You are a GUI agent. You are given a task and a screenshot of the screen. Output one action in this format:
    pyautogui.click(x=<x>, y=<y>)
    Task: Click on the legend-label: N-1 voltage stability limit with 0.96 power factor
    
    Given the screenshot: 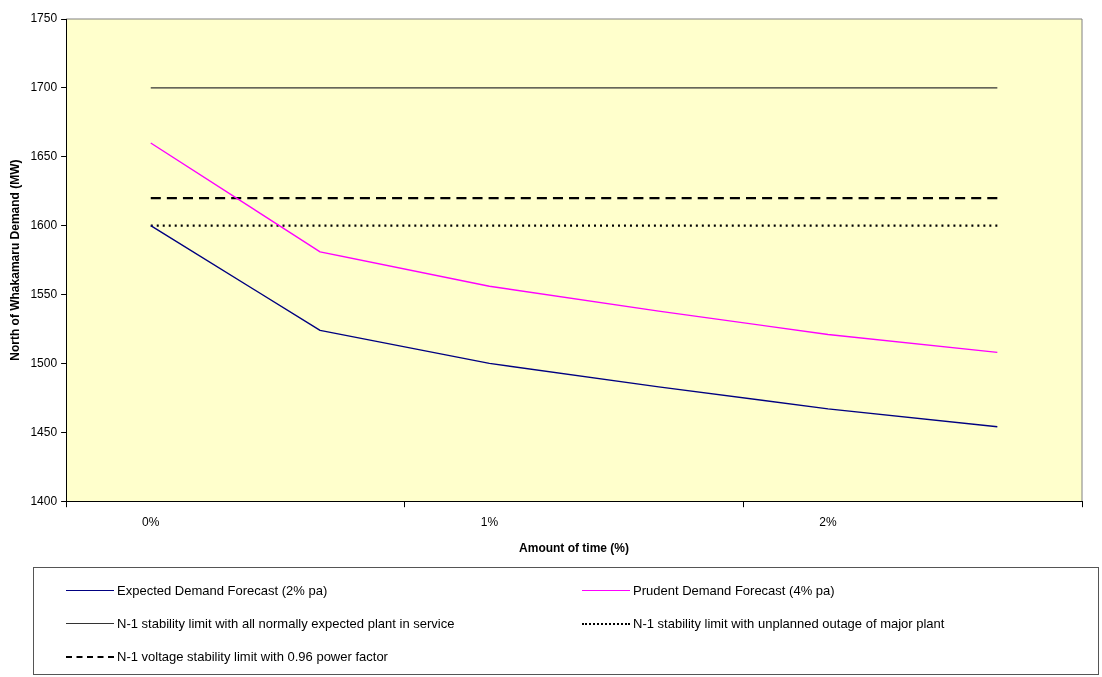 What is the action you would take?
    pyautogui.click(x=252, y=656)
    